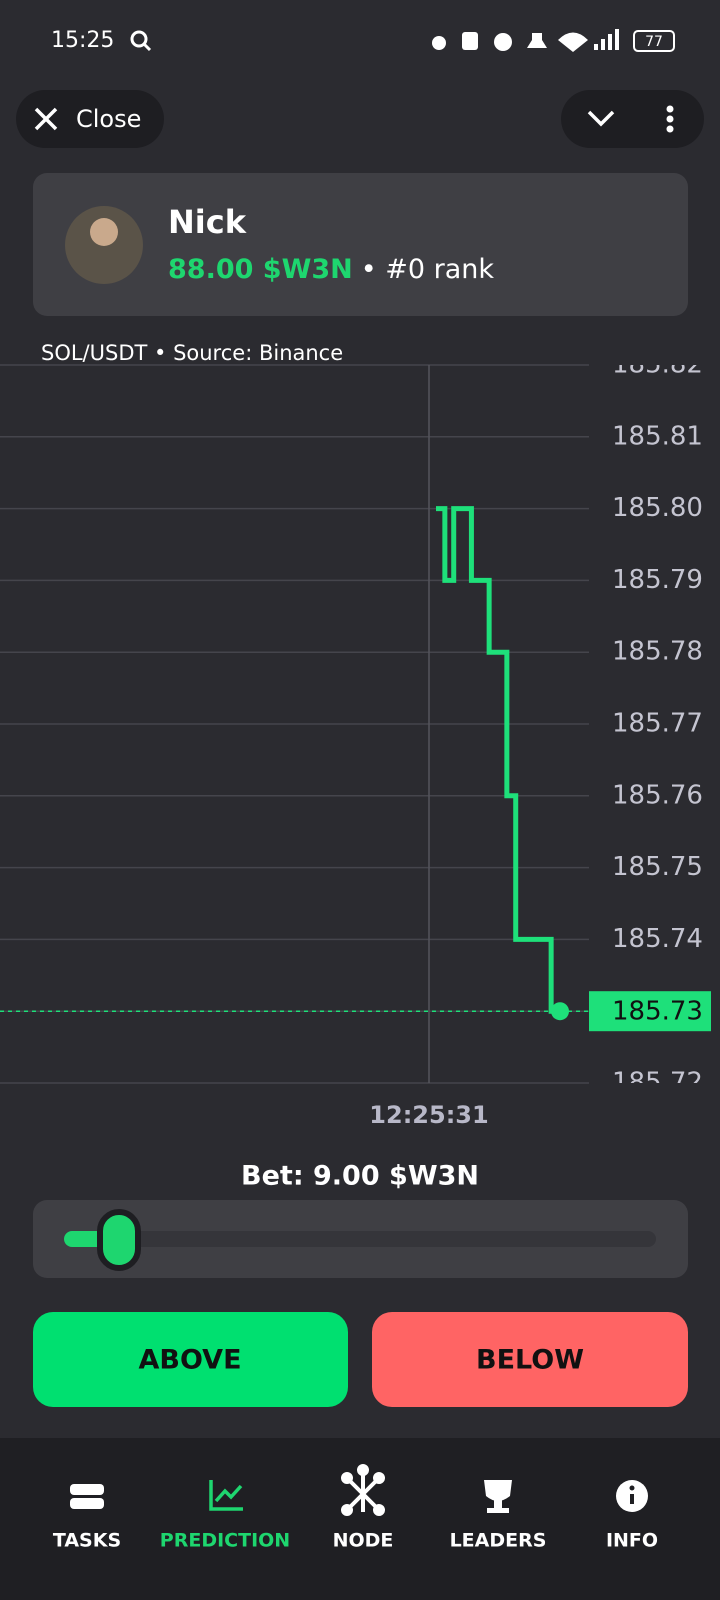 This screenshot has width=720, height=1600. I want to click on y-tick-label: 185.74, so click(657, 939).